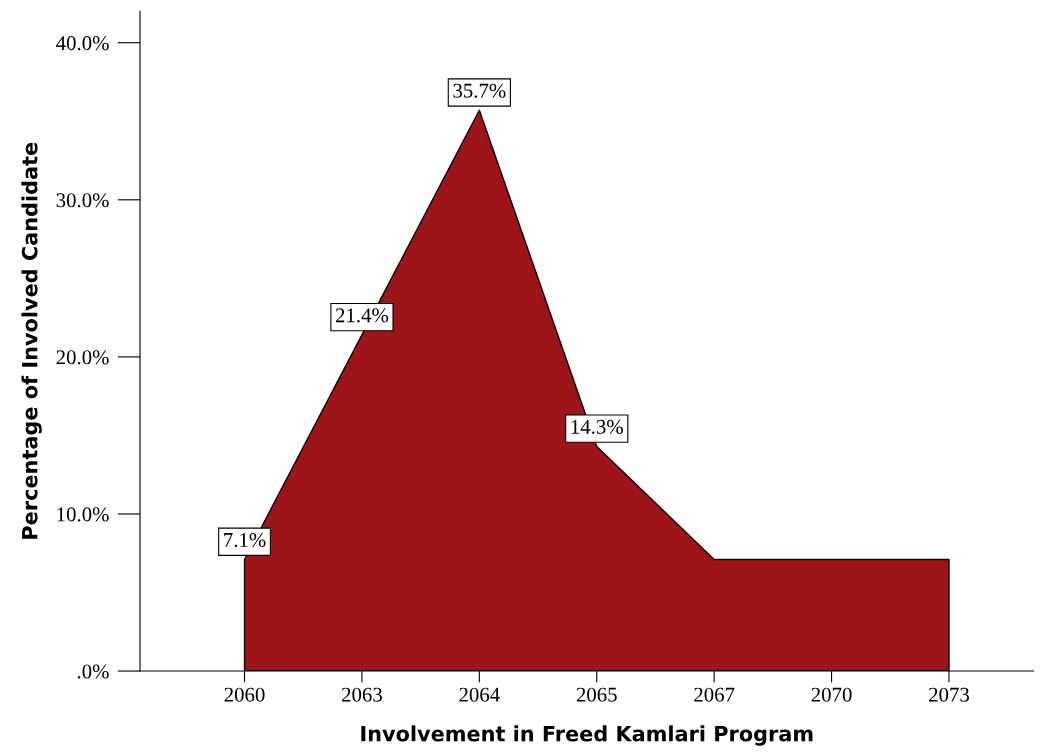 The height and width of the screenshot is (754, 1045). What do you see at coordinates (244, 694) in the screenshot?
I see `x-tick-label: 2060` at bounding box center [244, 694].